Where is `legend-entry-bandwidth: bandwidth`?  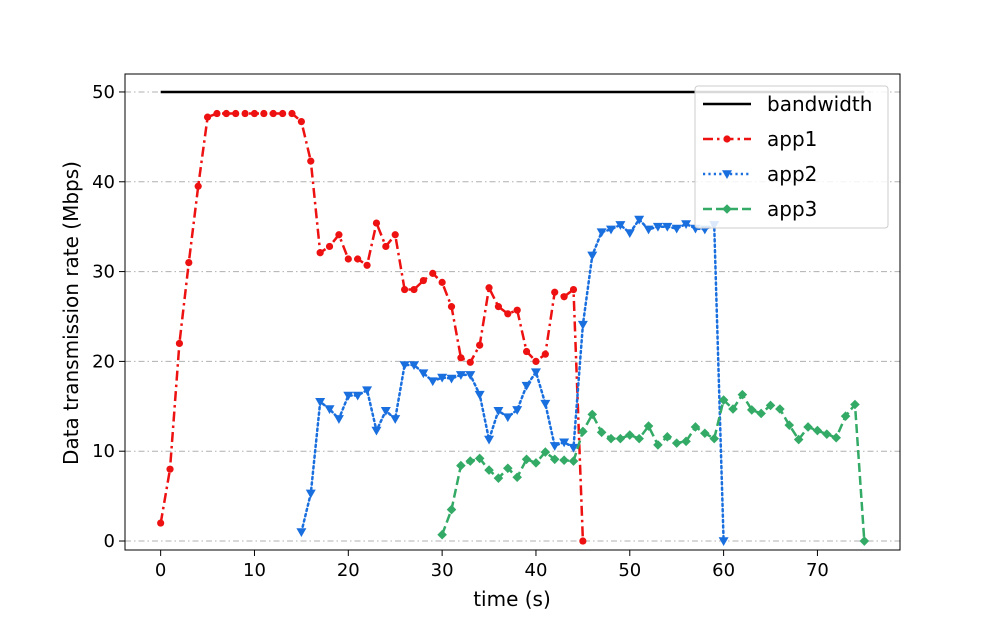
legend-entry-bandwidth: bandwidth is located at coordinates (787, 104).